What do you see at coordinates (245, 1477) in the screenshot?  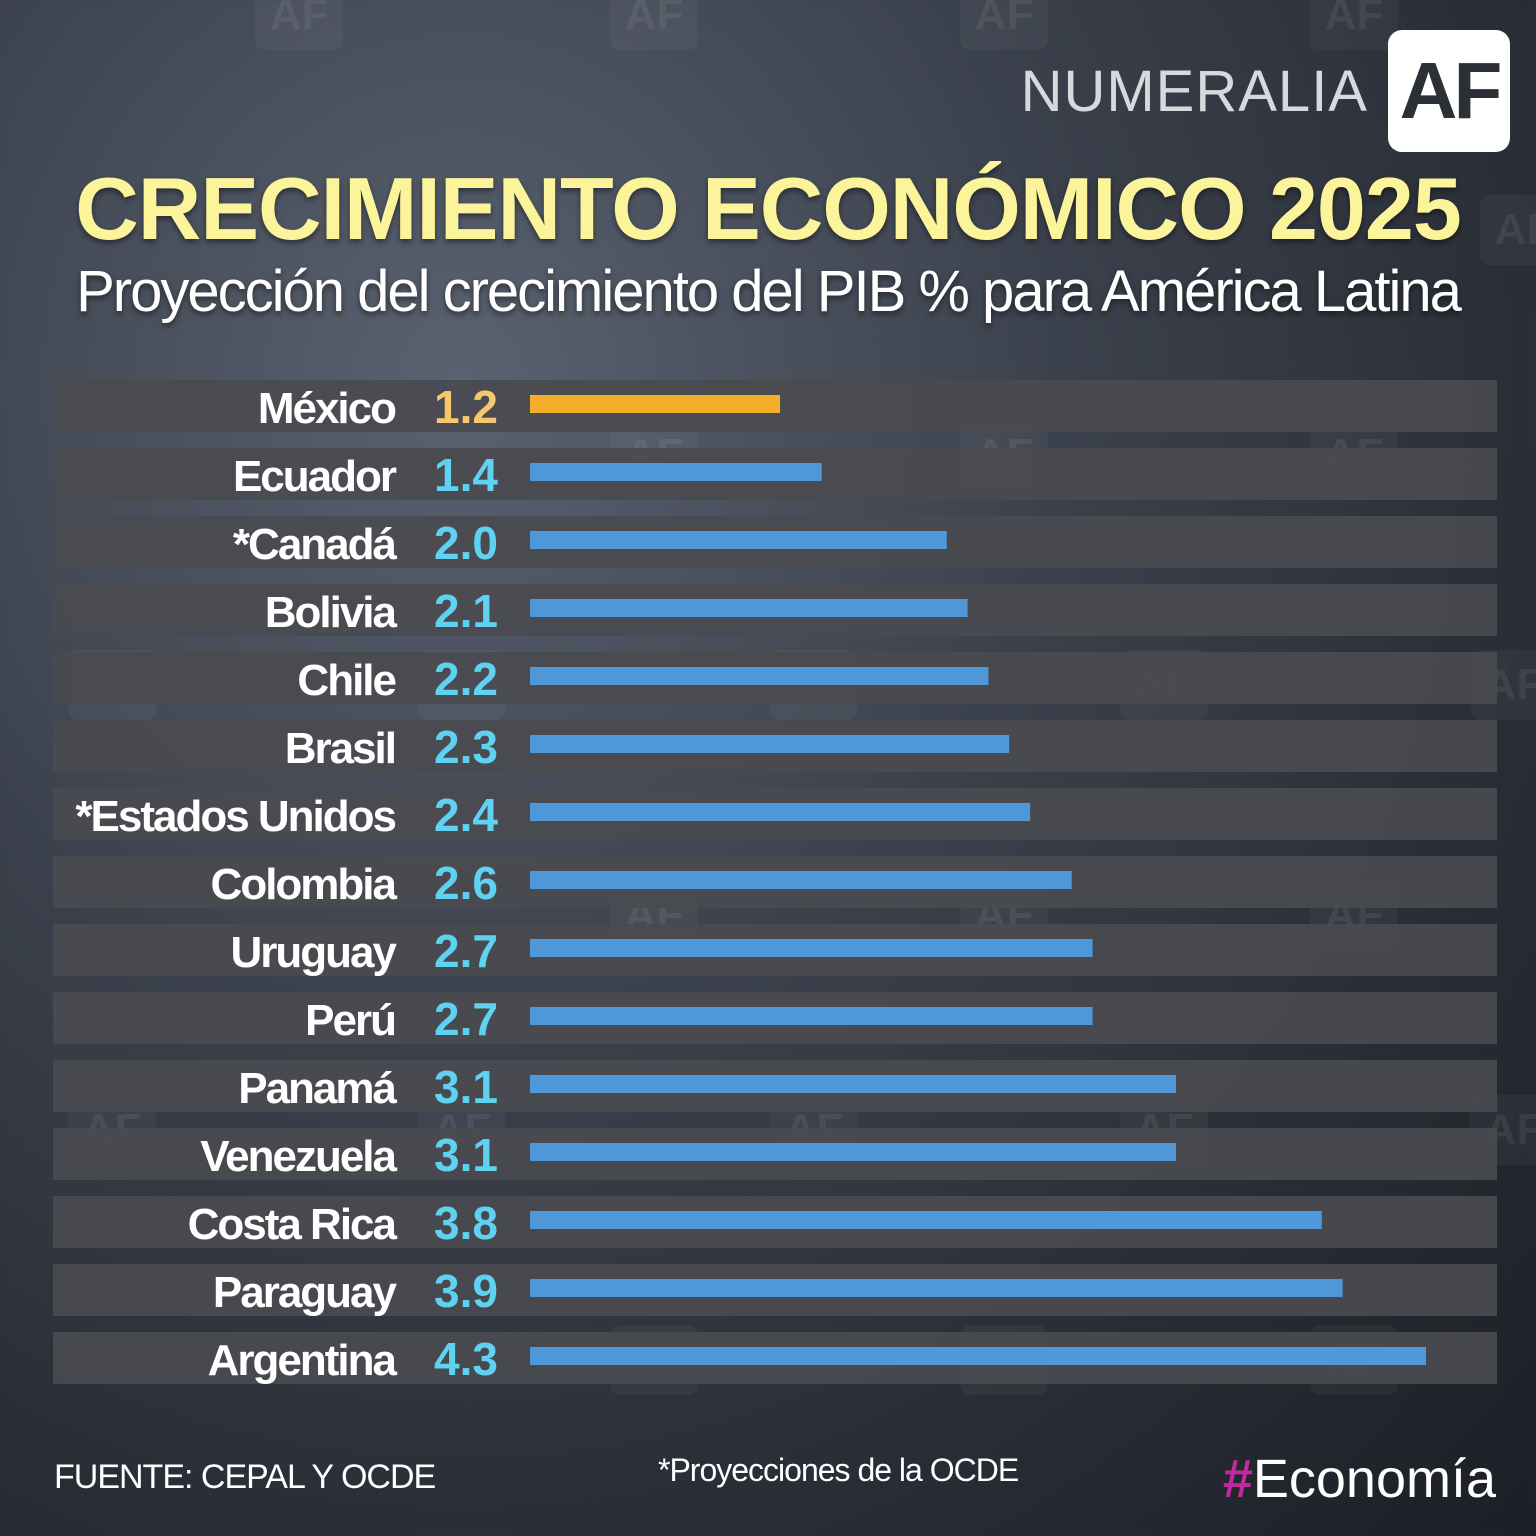 I see `source-note: FUENTE: CEPAL Y OCDE` at bounding box center [245, 1477].